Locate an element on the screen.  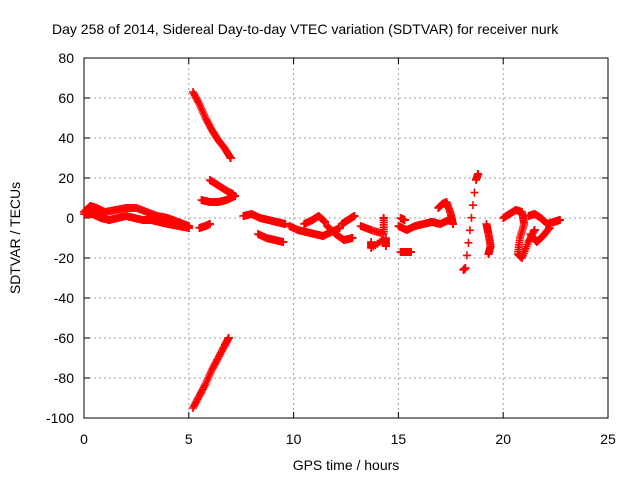
series-band-10-13-upper is located at coordinates (315, 220).